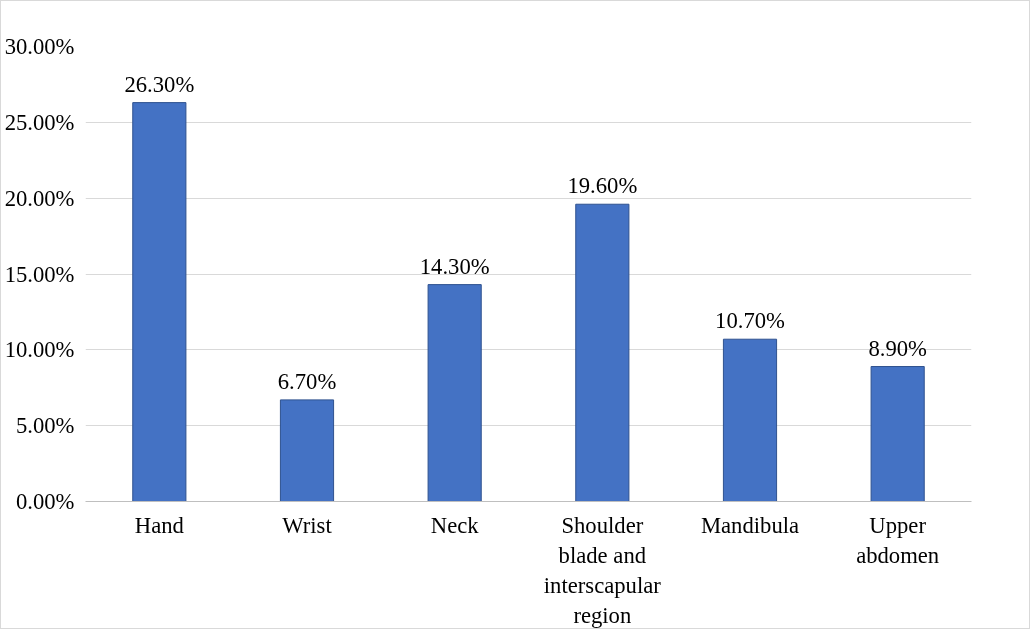  Describe the element at coordinates (455, 525) in the screenshot. I see `x-tick-label: Neck` at that location.